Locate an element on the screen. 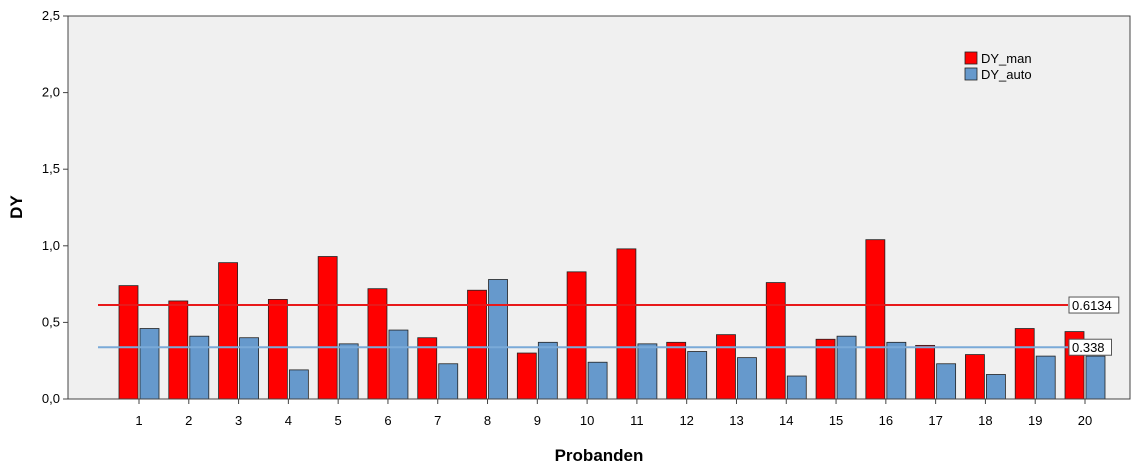 This screenshot has width=1140, height=466. x-axis: 1 2 3 4 5 6 7 8 9 10 11 12 13 14 15 16 17 18 19 20 is located at coordinates (599, 413).